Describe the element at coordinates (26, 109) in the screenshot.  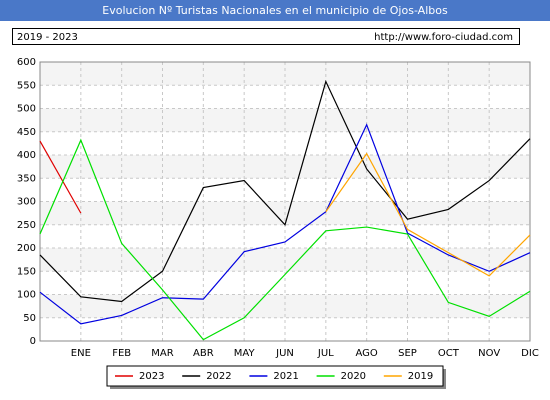
I see `y-tick-label: 500` at that location.